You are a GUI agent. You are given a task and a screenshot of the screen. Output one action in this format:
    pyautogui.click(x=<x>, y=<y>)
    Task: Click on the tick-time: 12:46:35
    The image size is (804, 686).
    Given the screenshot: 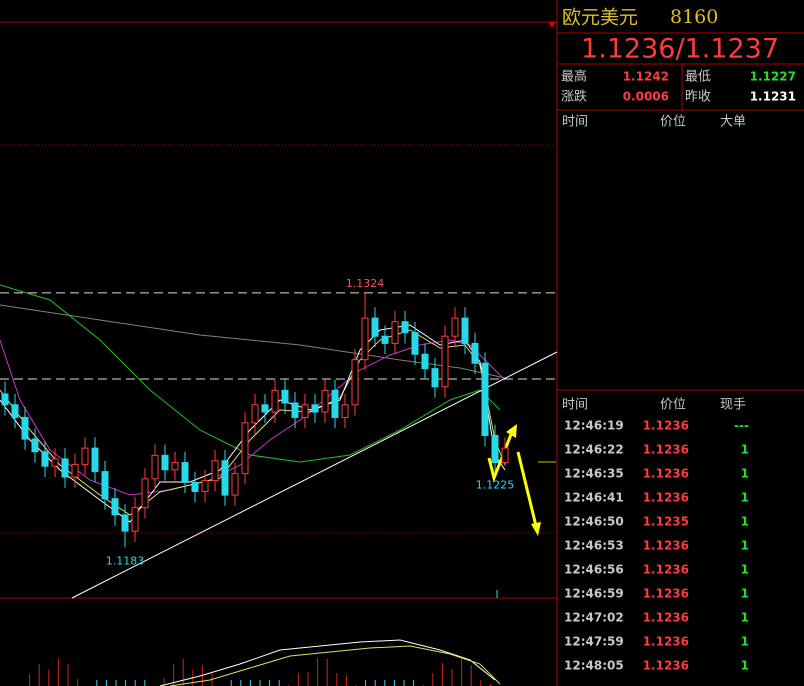 What is the action you would take?
    pyautogui.click(x=594, y=474)
    